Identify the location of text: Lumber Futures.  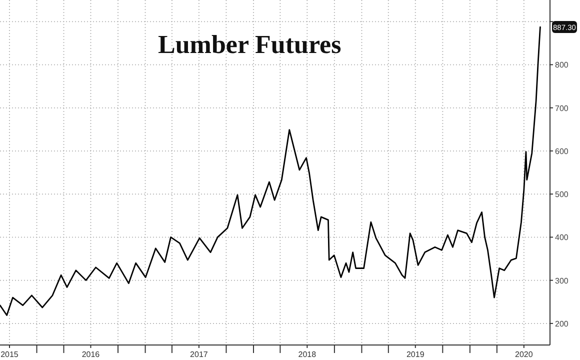
(250, 44).